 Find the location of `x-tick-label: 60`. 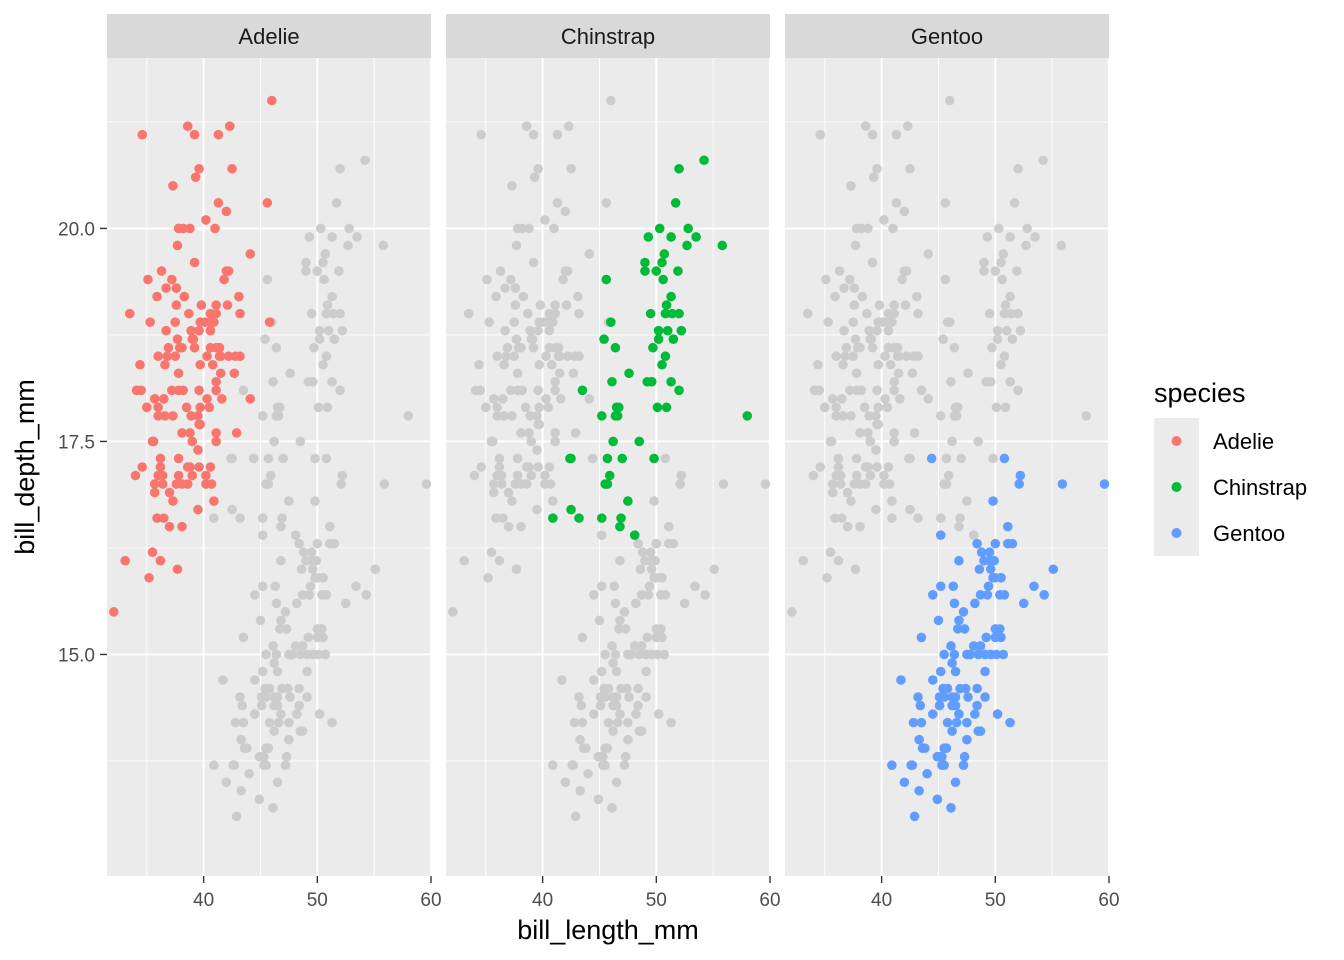

x-tick-label: 60 is located at coordinates (430, 900).